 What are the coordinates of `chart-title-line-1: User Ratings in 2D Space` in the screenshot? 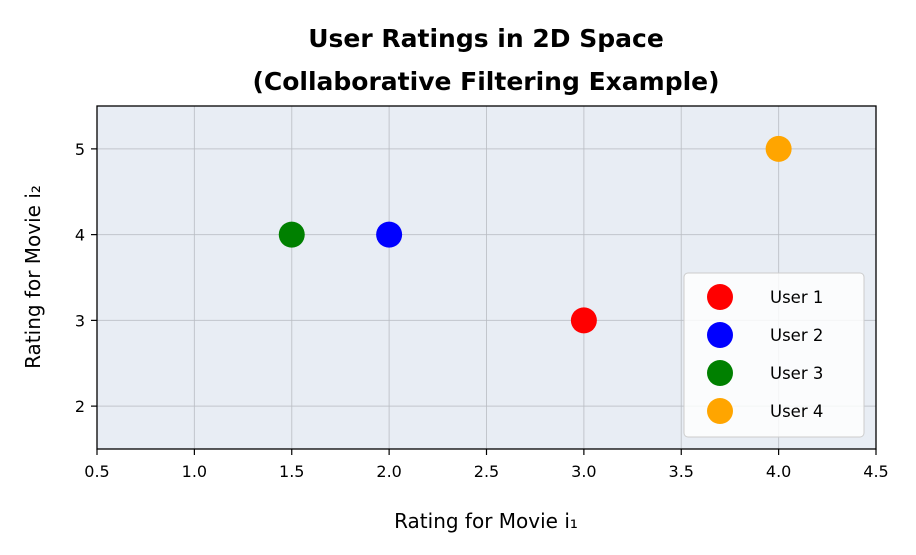 It's located at (486, 38).